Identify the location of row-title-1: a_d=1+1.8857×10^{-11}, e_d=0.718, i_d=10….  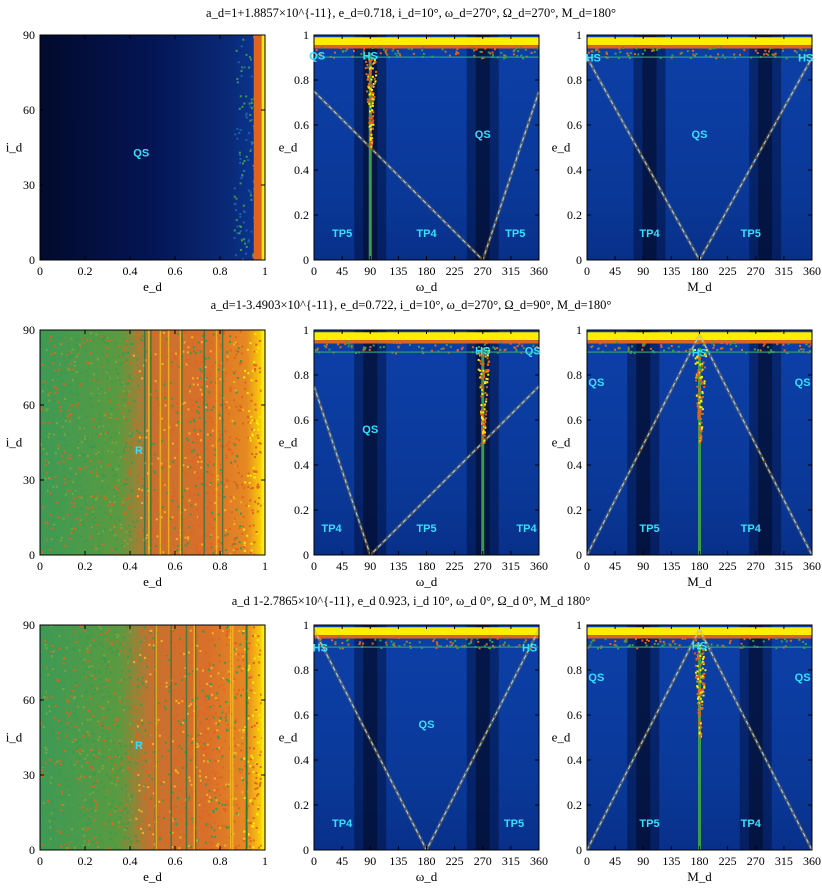
(411, 13).